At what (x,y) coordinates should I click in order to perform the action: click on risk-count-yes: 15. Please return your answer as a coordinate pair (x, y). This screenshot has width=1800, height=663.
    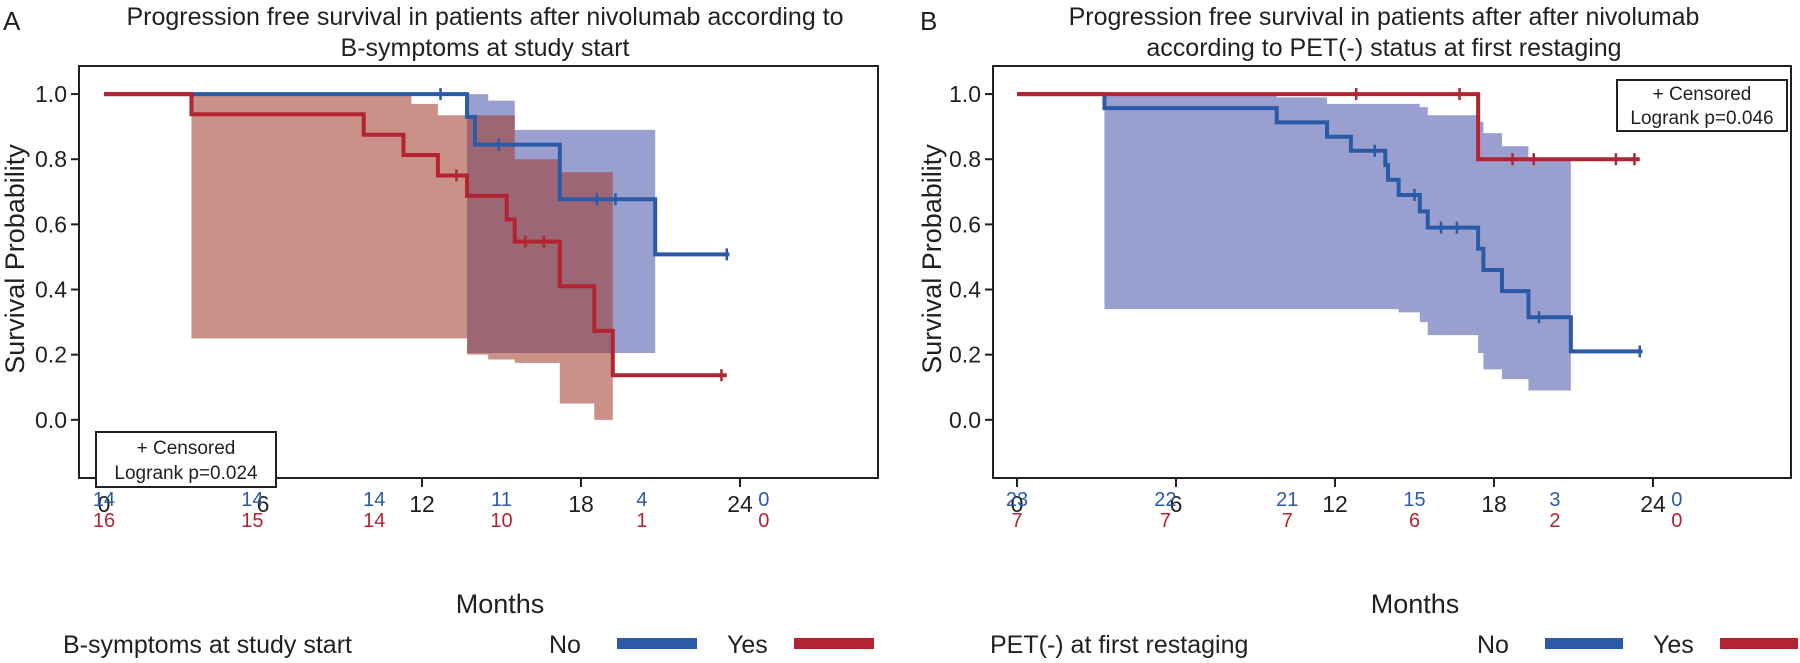
    Looking at the image, I should click on (252, 521).